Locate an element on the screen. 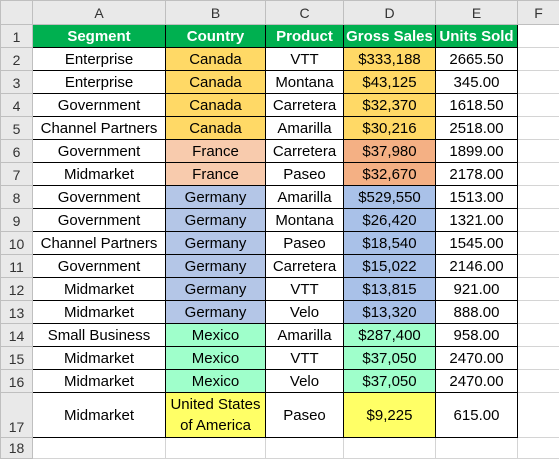  data-cell: 958.00 is located at coordinates (477, 335).